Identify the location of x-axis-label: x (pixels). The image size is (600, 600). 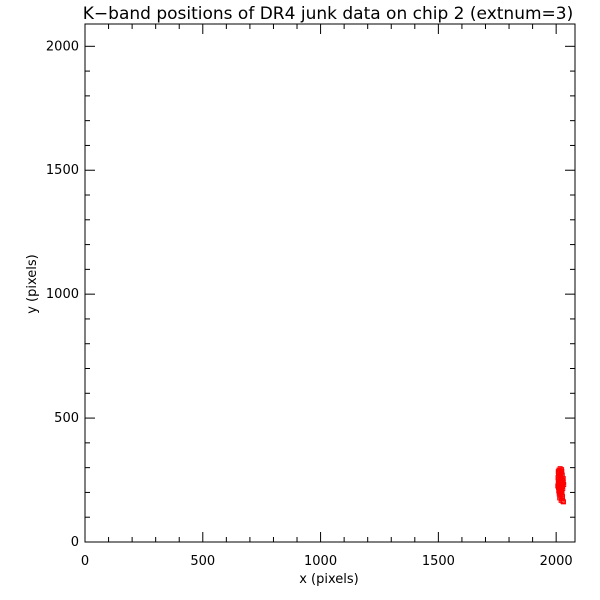
(329, 579).